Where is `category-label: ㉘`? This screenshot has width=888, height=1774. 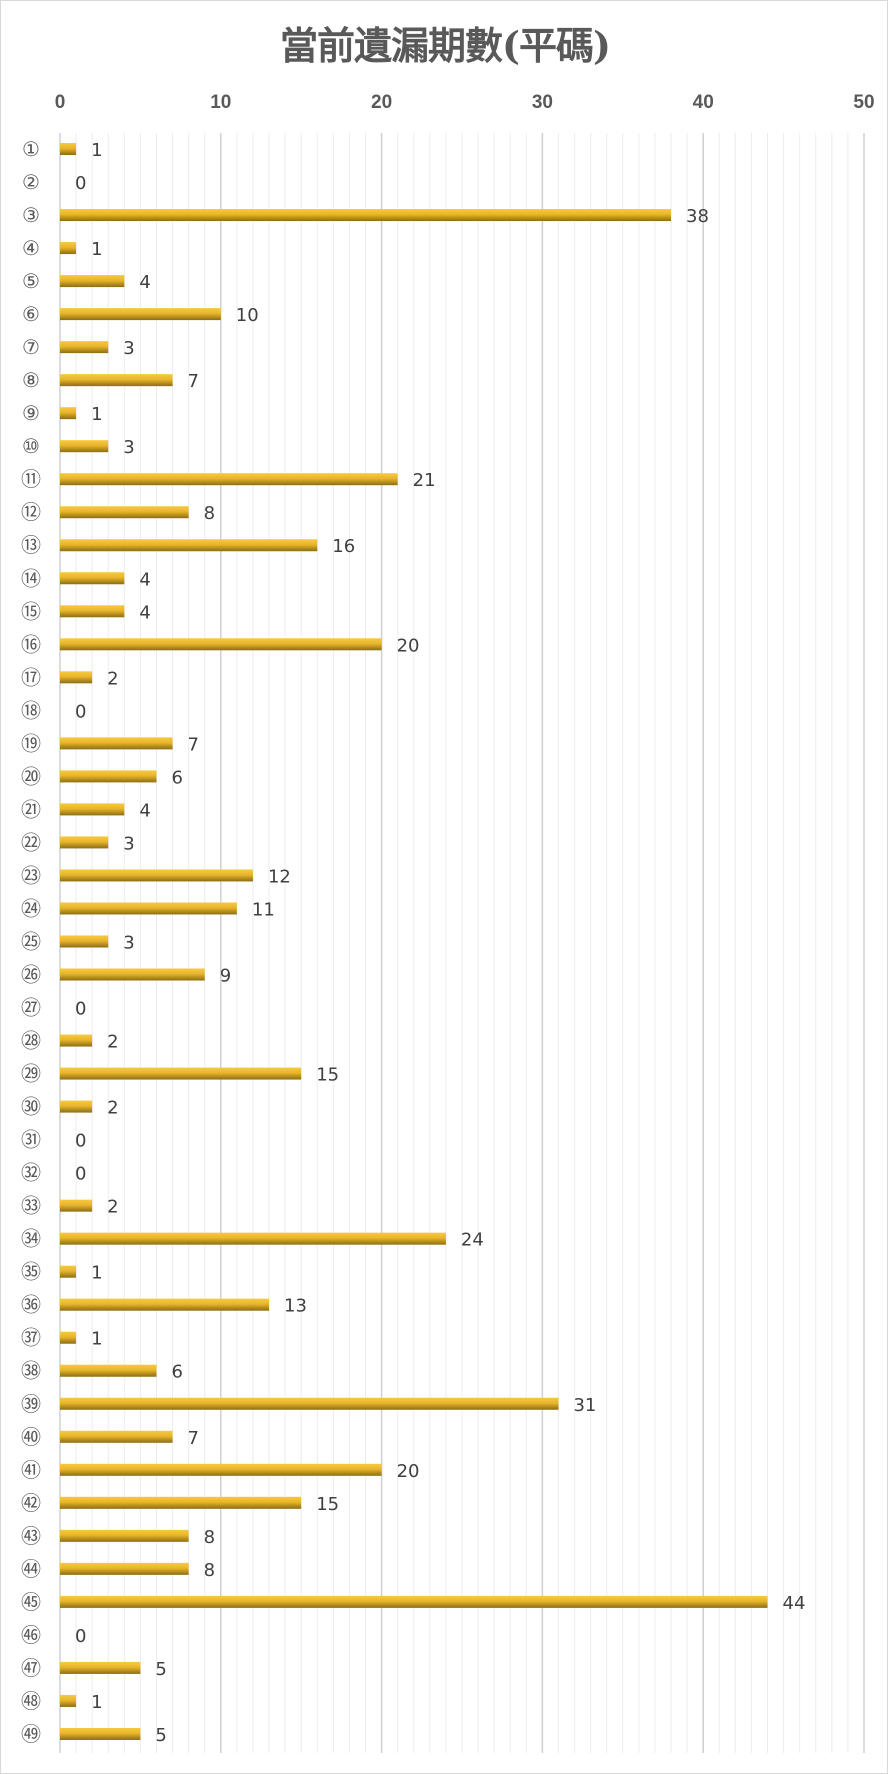
category-label: ㉘ is located at coordinates (31, 1041).